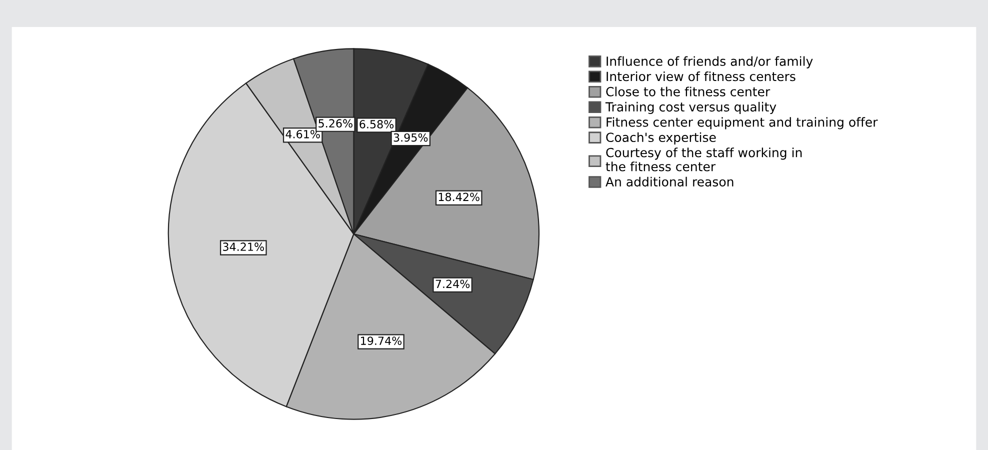 The width and height of the screenshot is (988, 450). I want to click on legend-label: Courtesy of the staff working in the fitness center, so click(704, 160).